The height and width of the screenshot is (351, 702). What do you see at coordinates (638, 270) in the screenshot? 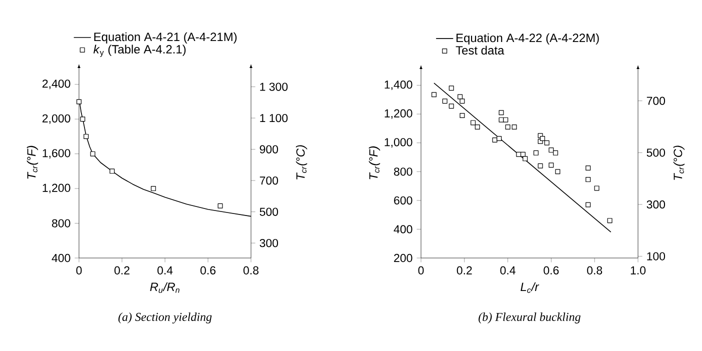
I see `x-tick-label: 1.0` at bounding box center [638, 270].